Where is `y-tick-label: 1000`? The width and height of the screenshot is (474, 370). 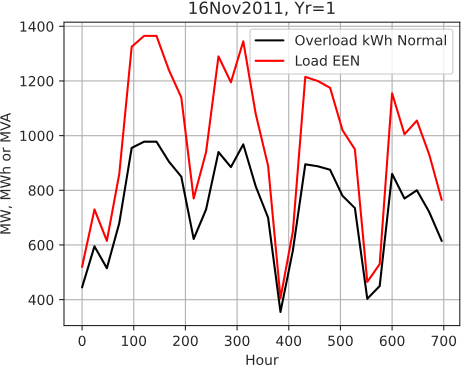 y-tick-label: 1000 is located at coordinates (37, 136).